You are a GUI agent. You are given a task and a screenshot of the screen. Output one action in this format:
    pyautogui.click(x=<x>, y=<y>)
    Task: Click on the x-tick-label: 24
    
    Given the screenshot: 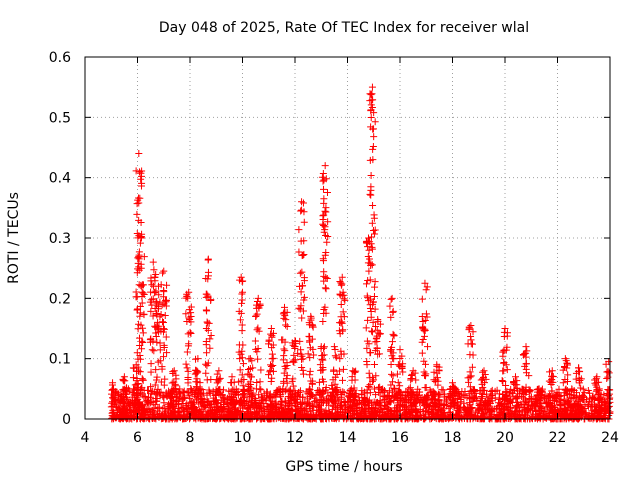 What is the action you would take?
    pyautogui.click(x=610, y=438)
    